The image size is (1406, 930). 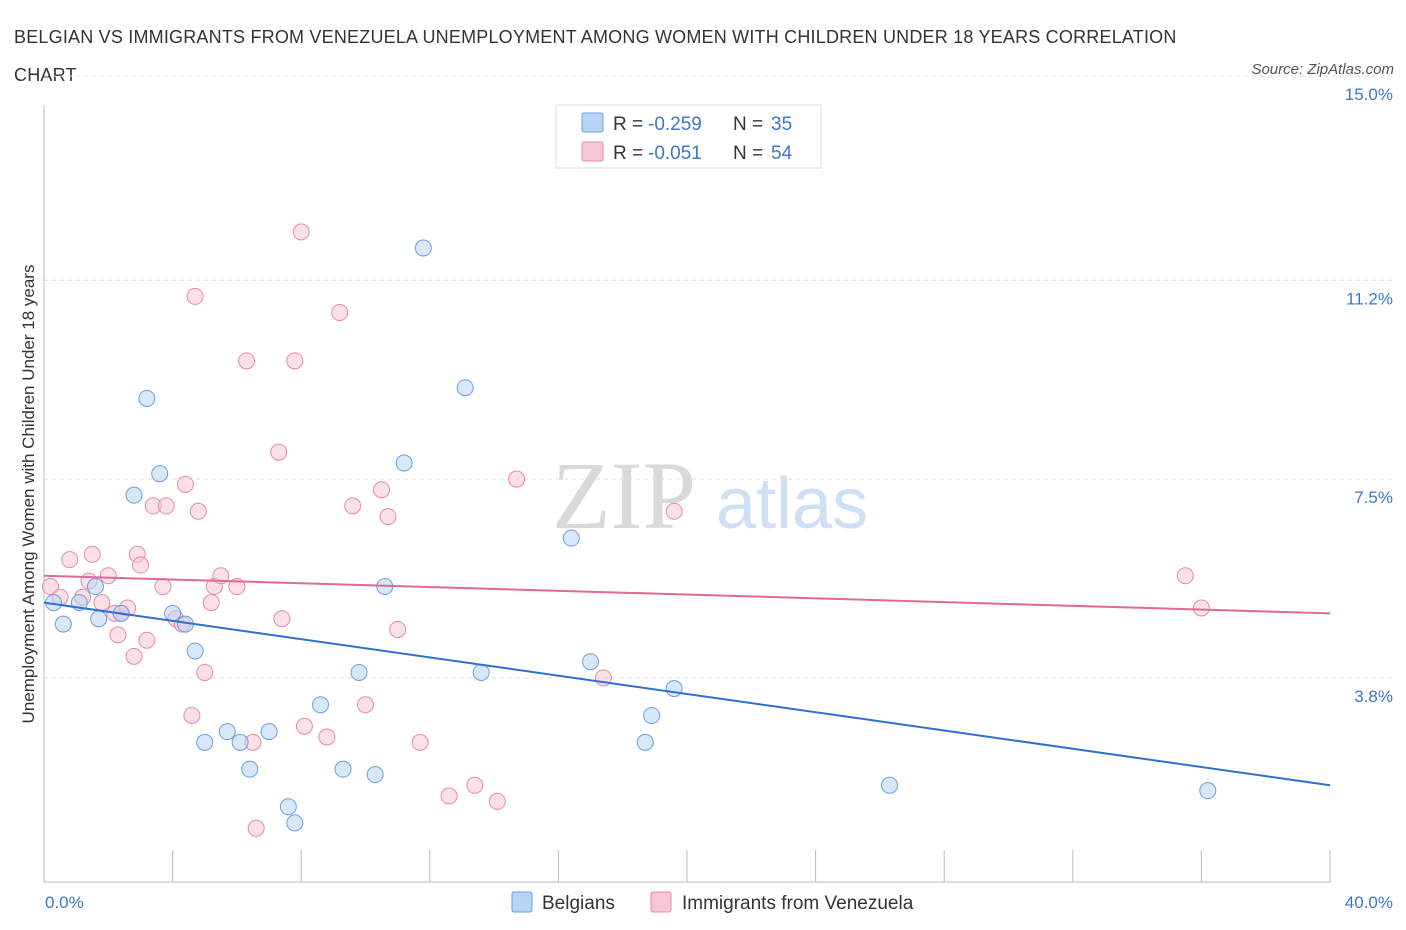 I want to click on venezuela-legend-label: Immigrants from Venezuela, so click(x=798, y=903).